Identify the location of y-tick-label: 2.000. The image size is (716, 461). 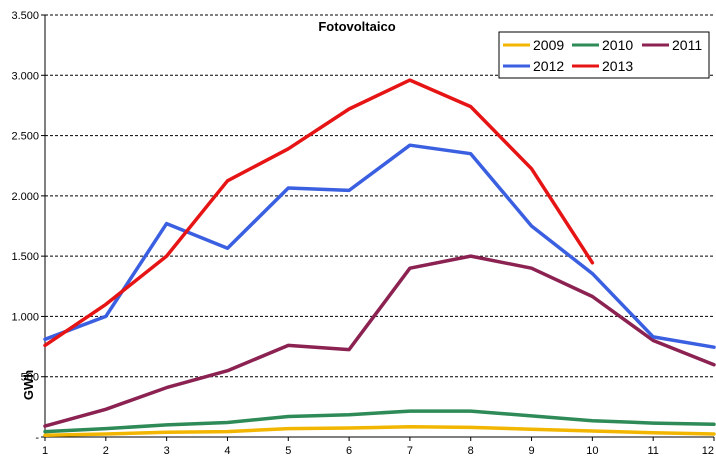
(25, 197).